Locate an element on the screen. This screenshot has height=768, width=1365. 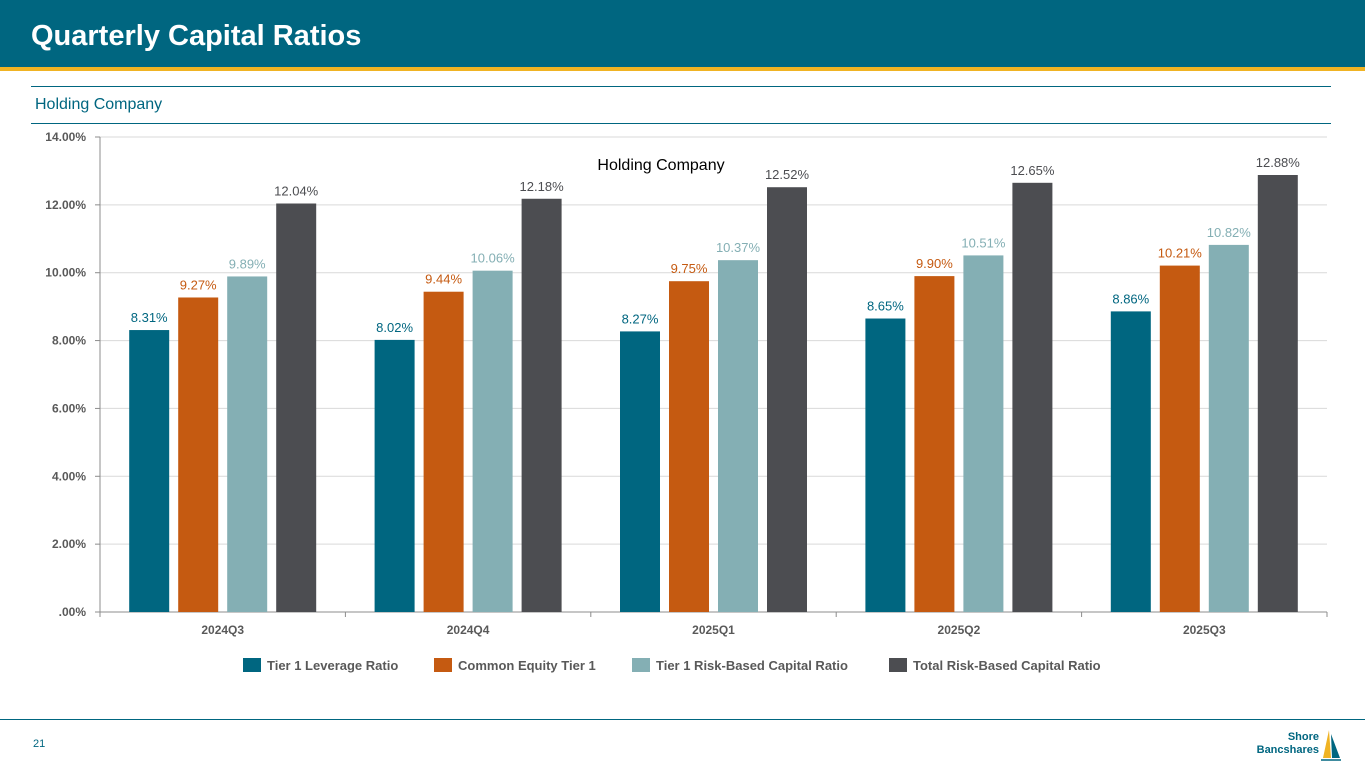
data-label: 12.18% is located at coordinates (542, 186).